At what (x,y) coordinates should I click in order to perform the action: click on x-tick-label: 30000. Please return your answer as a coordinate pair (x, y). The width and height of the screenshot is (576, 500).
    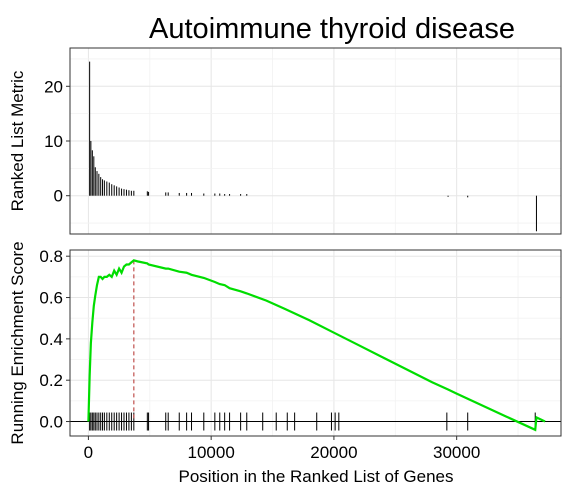
    Looking at the image, I should click on (456, 452).